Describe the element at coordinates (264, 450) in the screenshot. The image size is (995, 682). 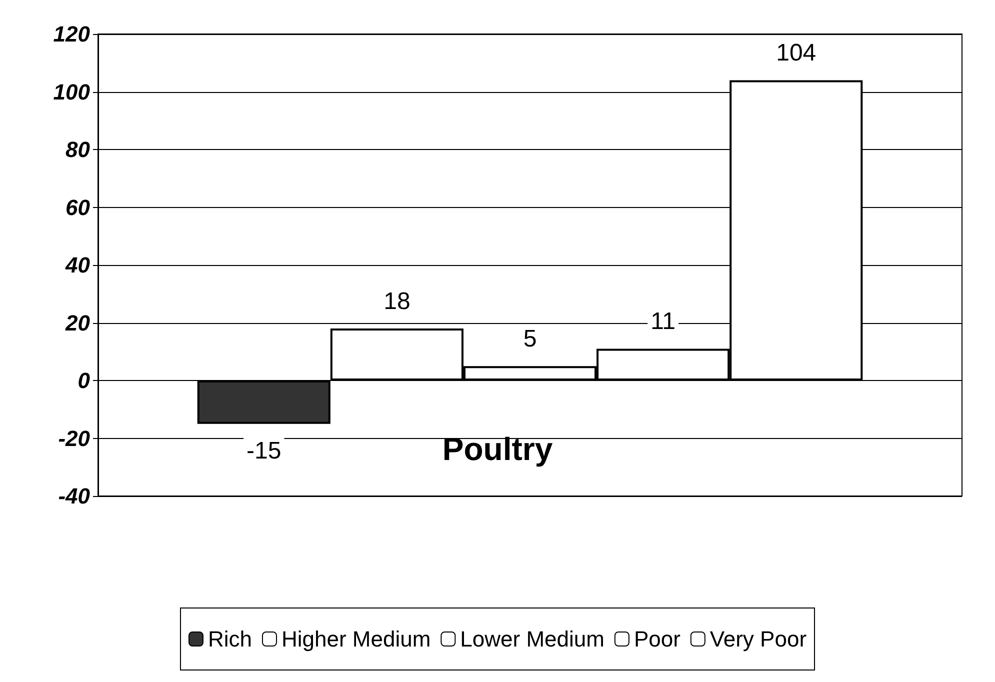
I see `data-label: -15` at that location.